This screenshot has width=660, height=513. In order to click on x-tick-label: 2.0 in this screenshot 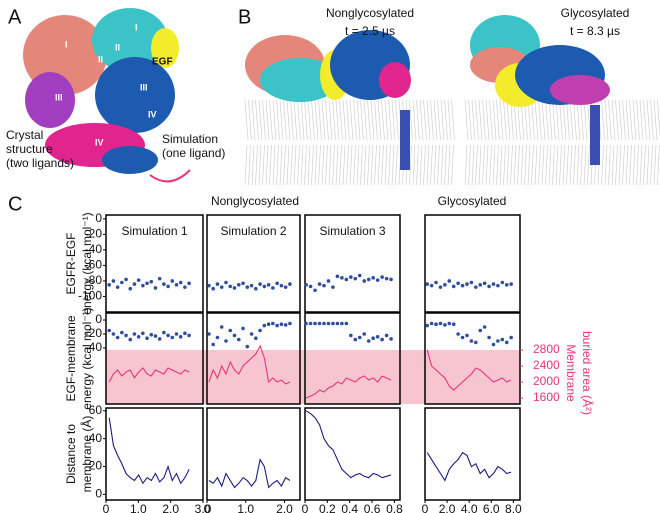, I will do `click(284, 507)`.